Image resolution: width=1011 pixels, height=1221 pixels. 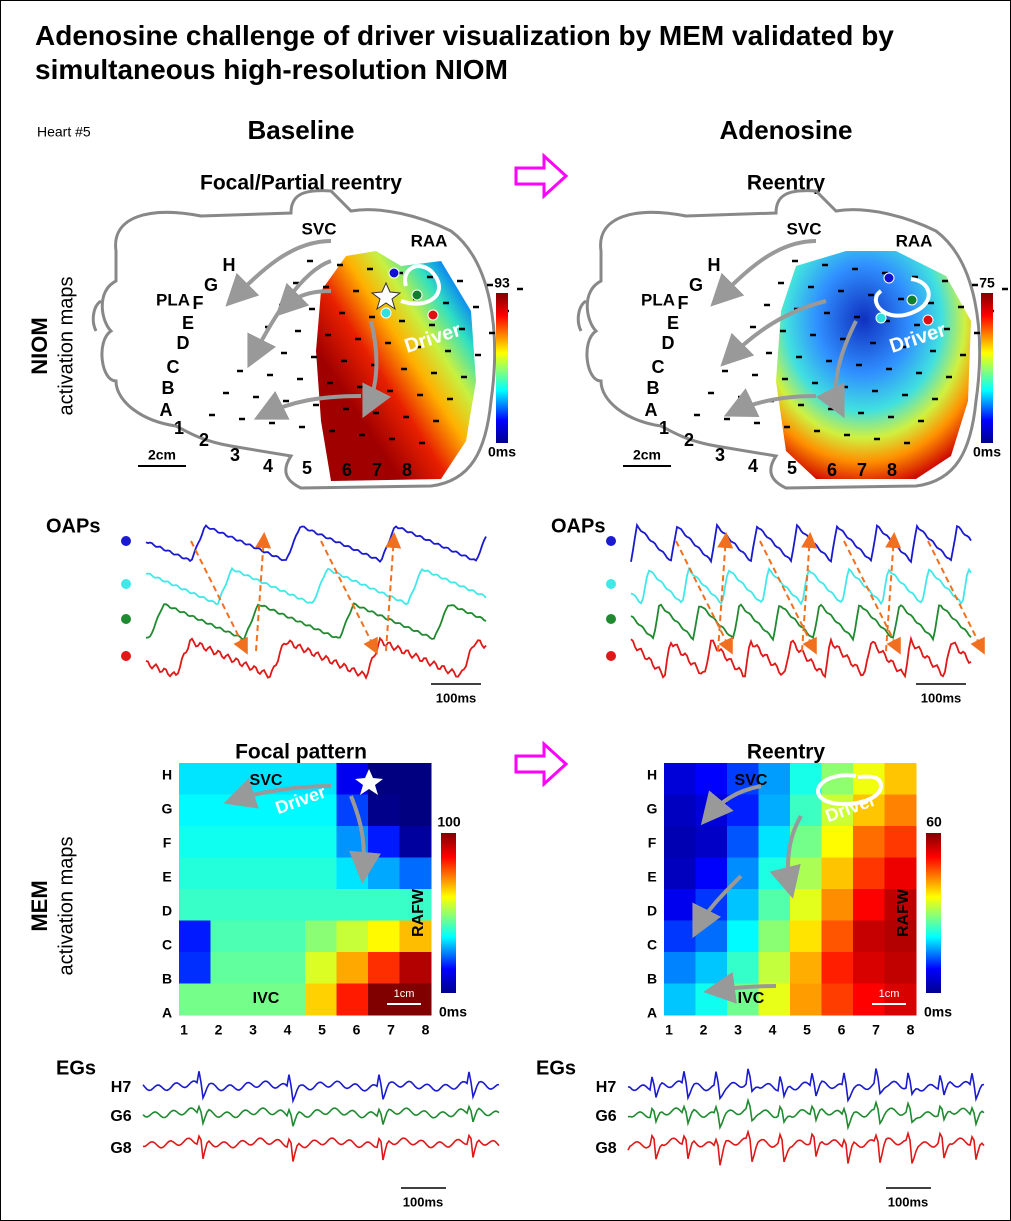 I want to click on electrode-row: D, so click(x=668, y=343).